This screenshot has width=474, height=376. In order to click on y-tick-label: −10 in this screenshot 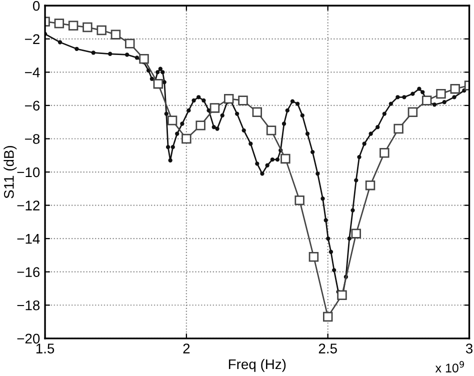, I will do `click(28, 172)`.